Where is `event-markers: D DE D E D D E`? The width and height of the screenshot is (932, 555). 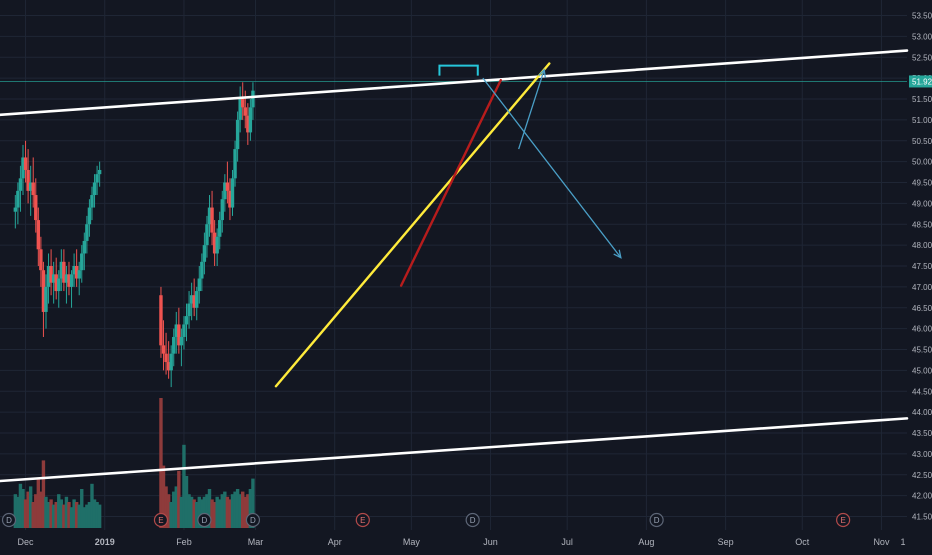
event-markers: D DE D E D D E is located at coordinates (426, 520).